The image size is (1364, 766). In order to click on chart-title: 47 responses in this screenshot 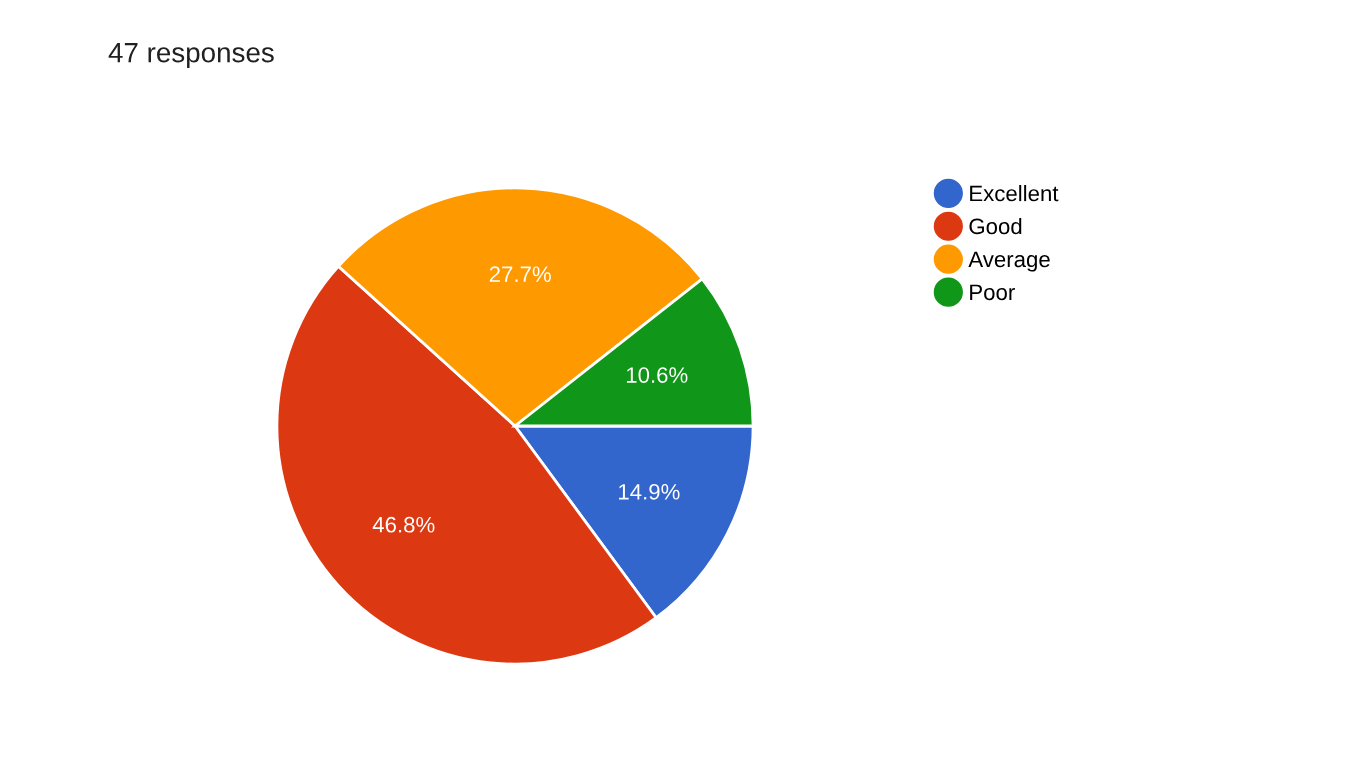, I will do `click(191, 55)`.